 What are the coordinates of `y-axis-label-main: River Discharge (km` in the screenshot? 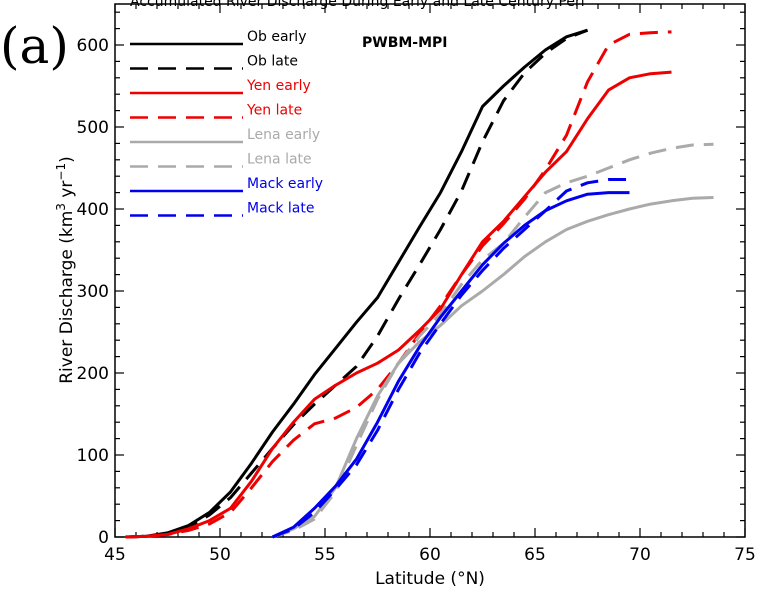 It's located at (67, 297).